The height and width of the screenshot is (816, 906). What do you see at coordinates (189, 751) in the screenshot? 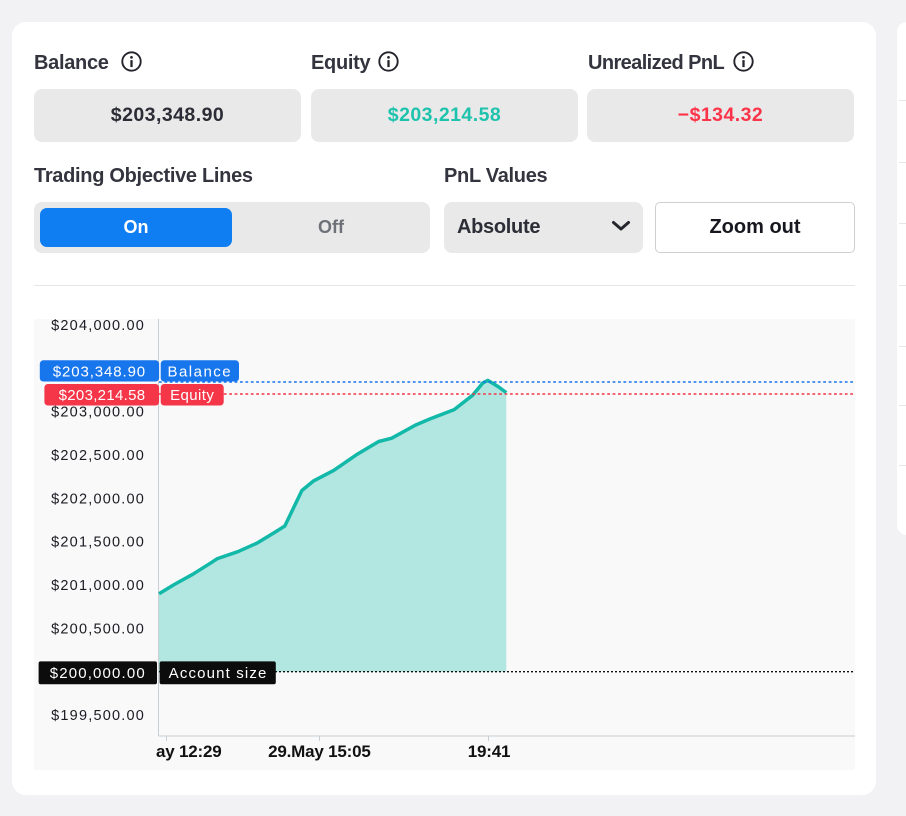
I see `svg-text: ay 12:29` at bounding box center [189, 751].